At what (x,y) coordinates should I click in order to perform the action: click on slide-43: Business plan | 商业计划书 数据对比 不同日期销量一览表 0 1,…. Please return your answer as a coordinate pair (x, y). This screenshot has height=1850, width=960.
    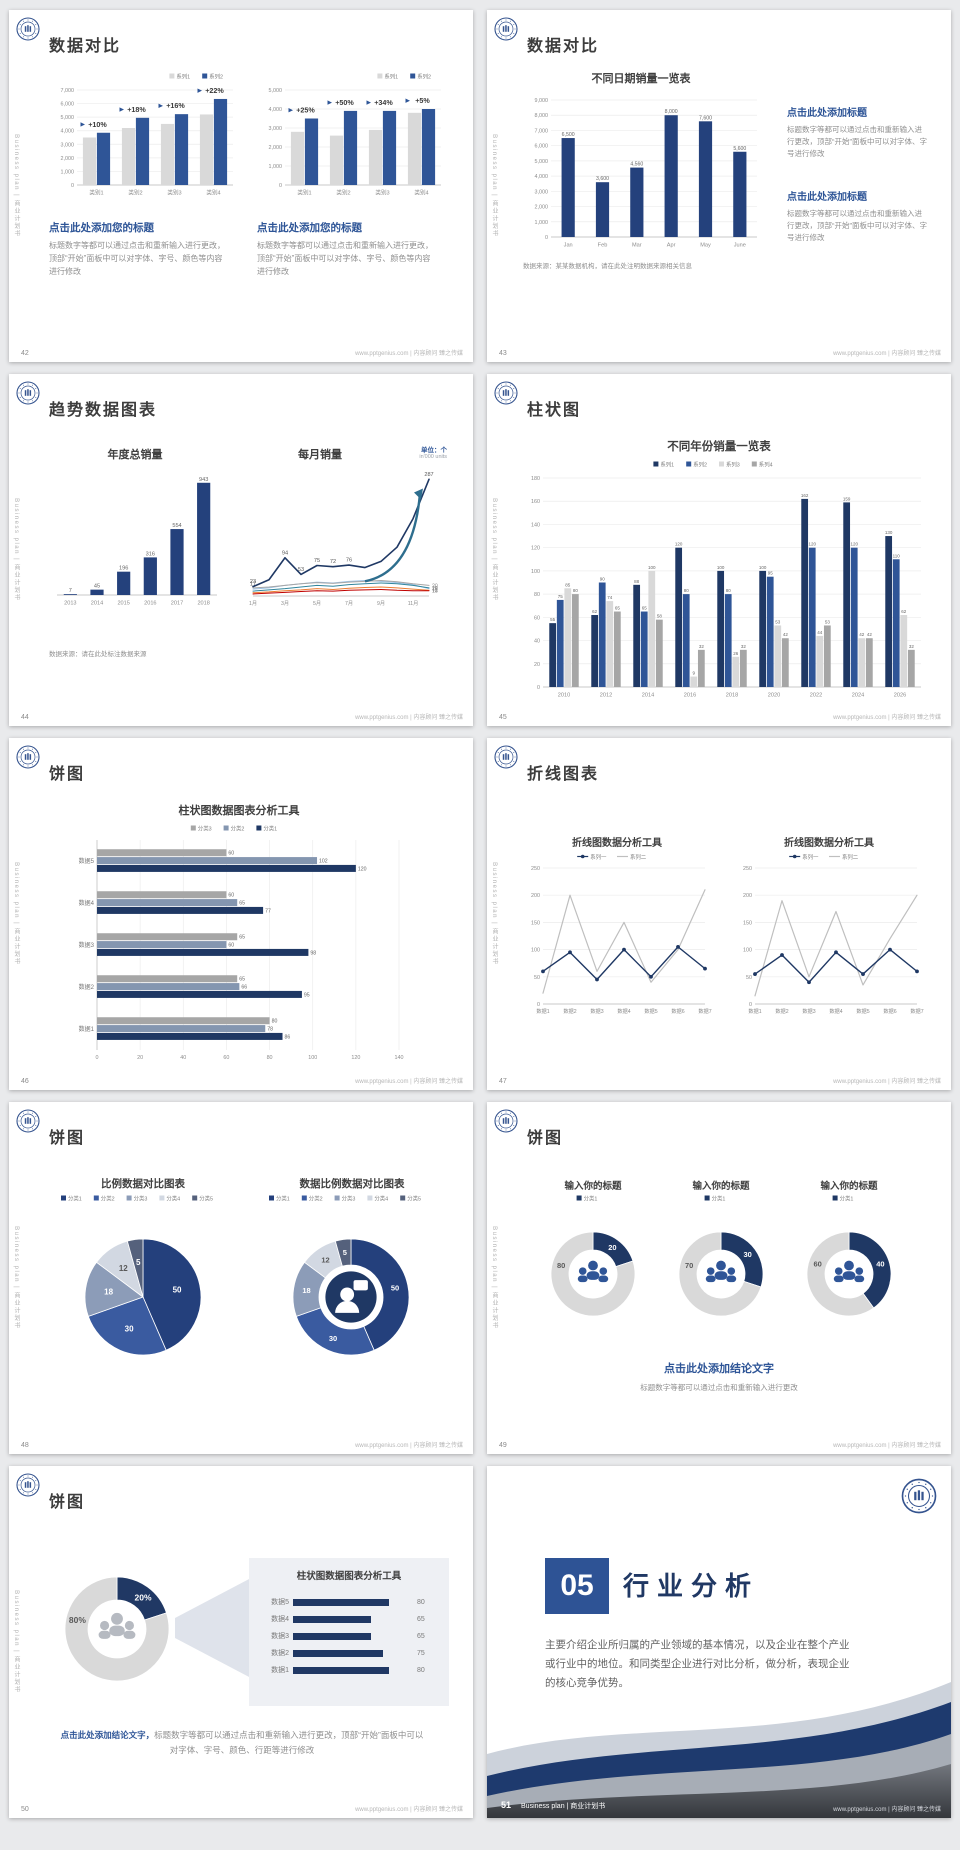
    Looking at the image, I should click on (719, 186).